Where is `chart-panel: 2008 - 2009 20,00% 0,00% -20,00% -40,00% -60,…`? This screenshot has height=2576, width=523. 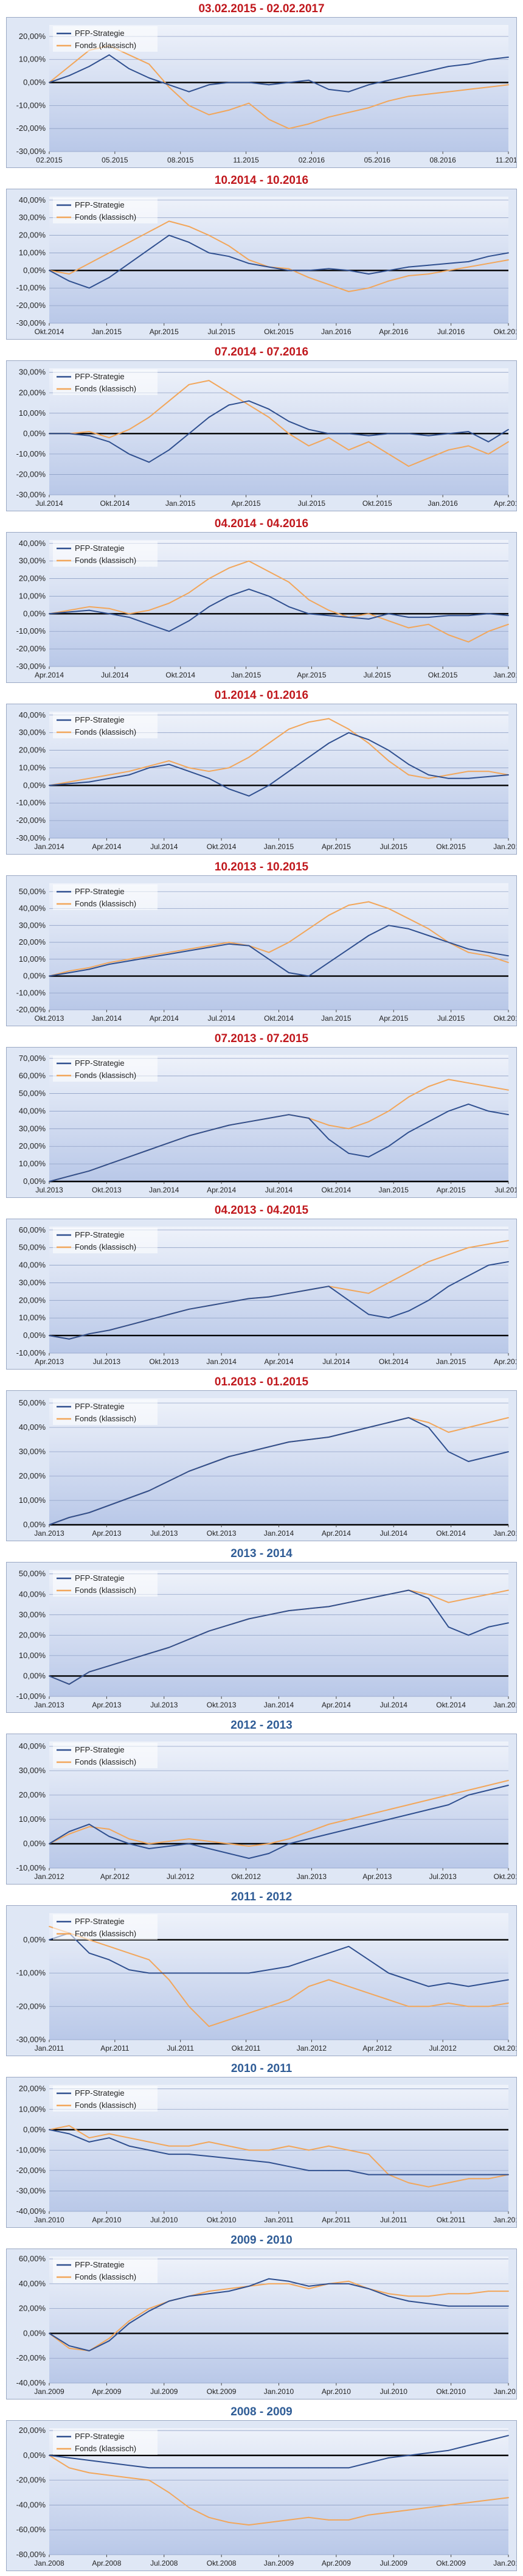 chart-panel: 2008 - 2009 20,00% 0,00% -20,00% -40,00% -60,… is located at coordinates (261, 2489).